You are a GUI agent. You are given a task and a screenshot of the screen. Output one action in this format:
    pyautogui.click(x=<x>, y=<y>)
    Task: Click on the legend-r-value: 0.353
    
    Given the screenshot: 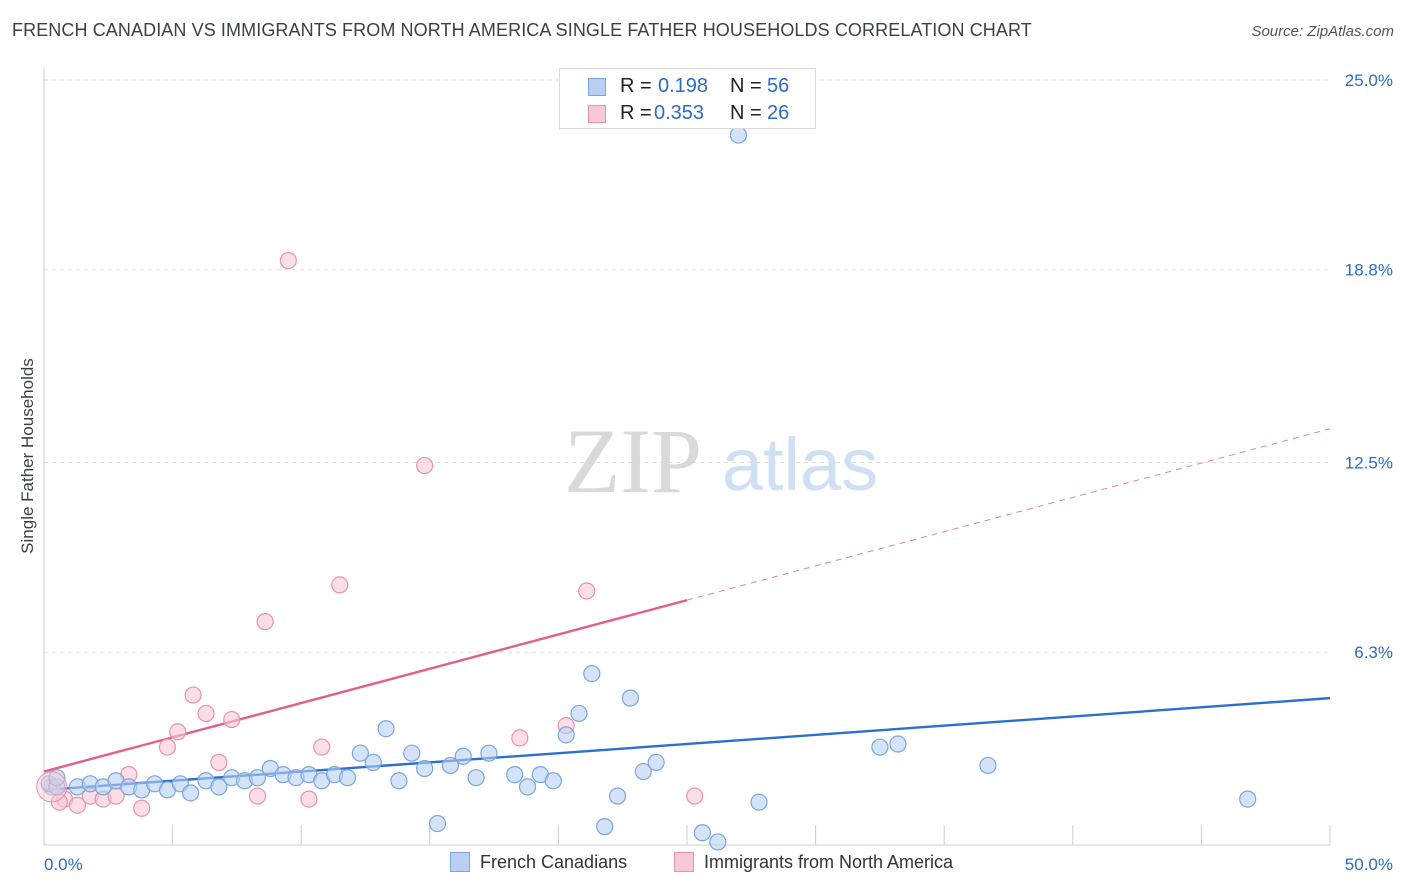 What is the action you would take?
    pyautogui.click(x=679, y=113)
    